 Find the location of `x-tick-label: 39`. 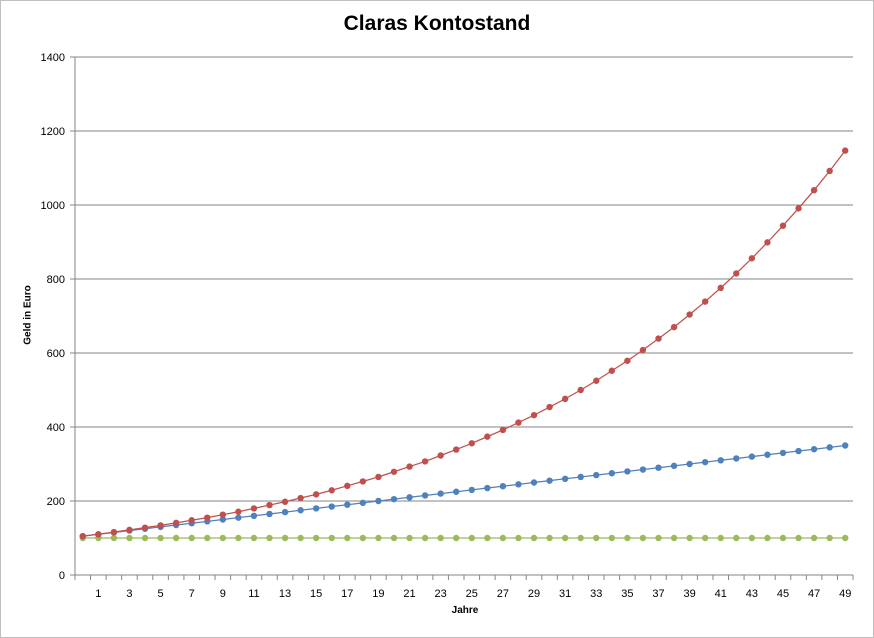

x-tick-label: 39 is located at coordinates (689, 594).